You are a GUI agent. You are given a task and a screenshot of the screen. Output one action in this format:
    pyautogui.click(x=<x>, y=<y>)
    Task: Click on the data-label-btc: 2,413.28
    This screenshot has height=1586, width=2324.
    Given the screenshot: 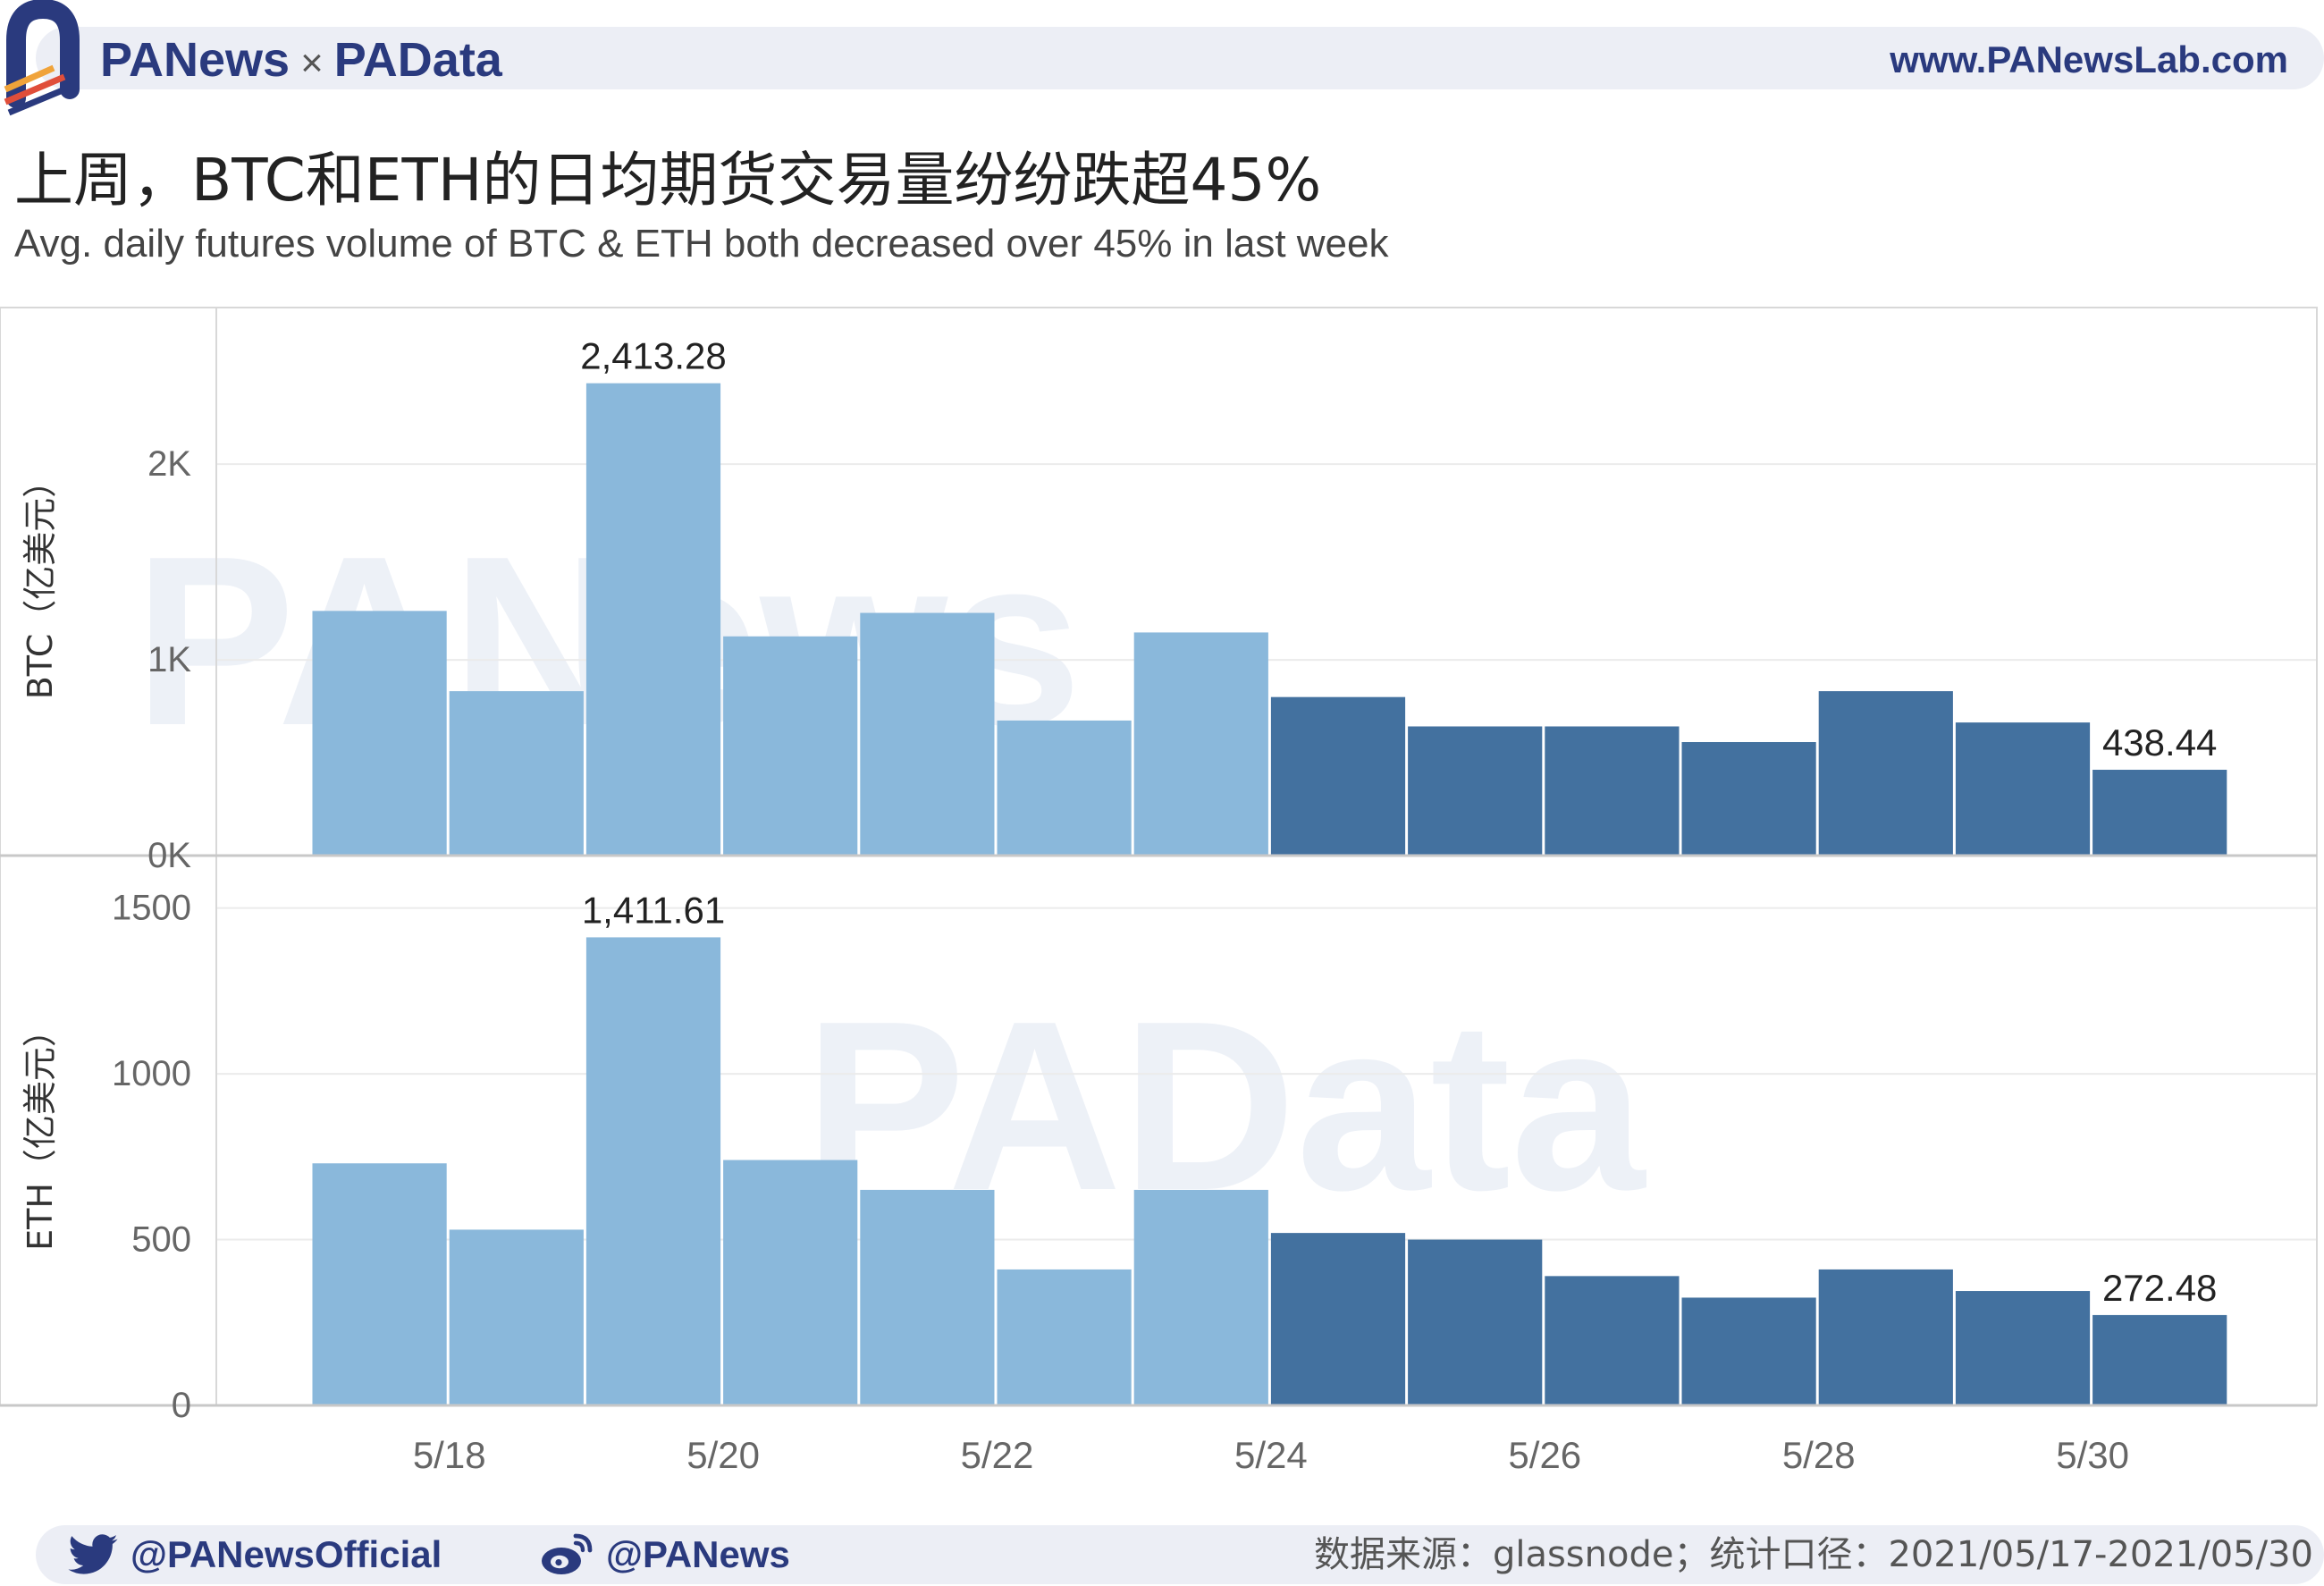 What is the action you would take?
    pyautogui.click(x=653, y=356)
    